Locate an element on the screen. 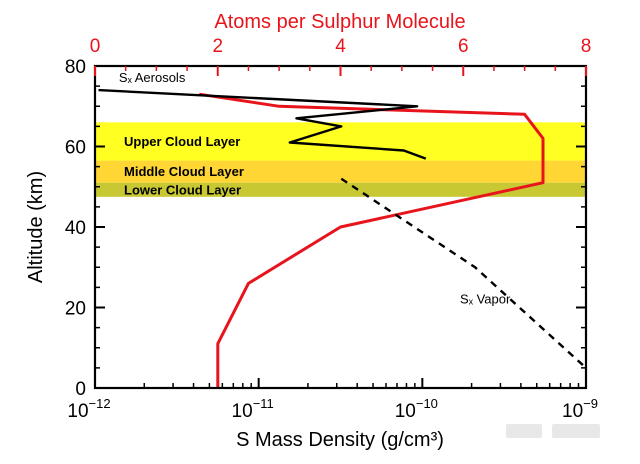 This screenshot has width=640, height=464. y-tick-label: 20 is located at coordinates (75, 309).